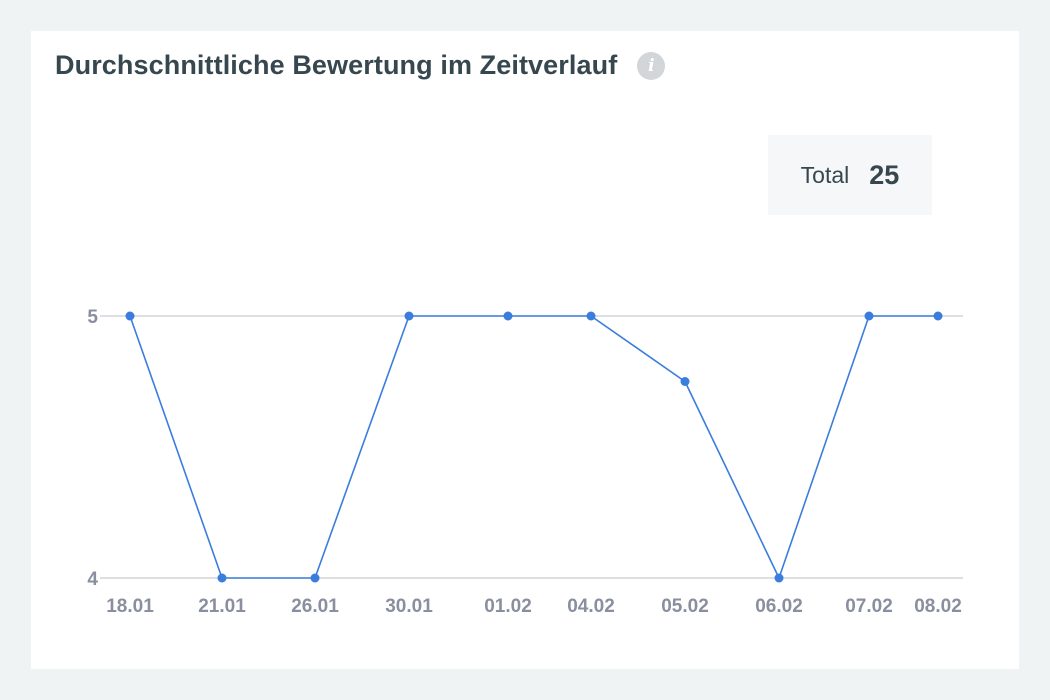 The image size is (1050, 700). What do you see at coordinates (685, 606) in the screenshot?
I see `x-tick-label: 05.02` at bounding box center [685, 606].